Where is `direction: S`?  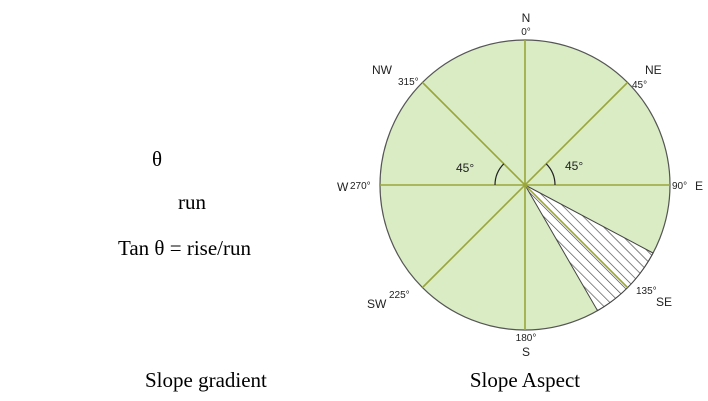
direction: S is located at coordinates (526, 352).